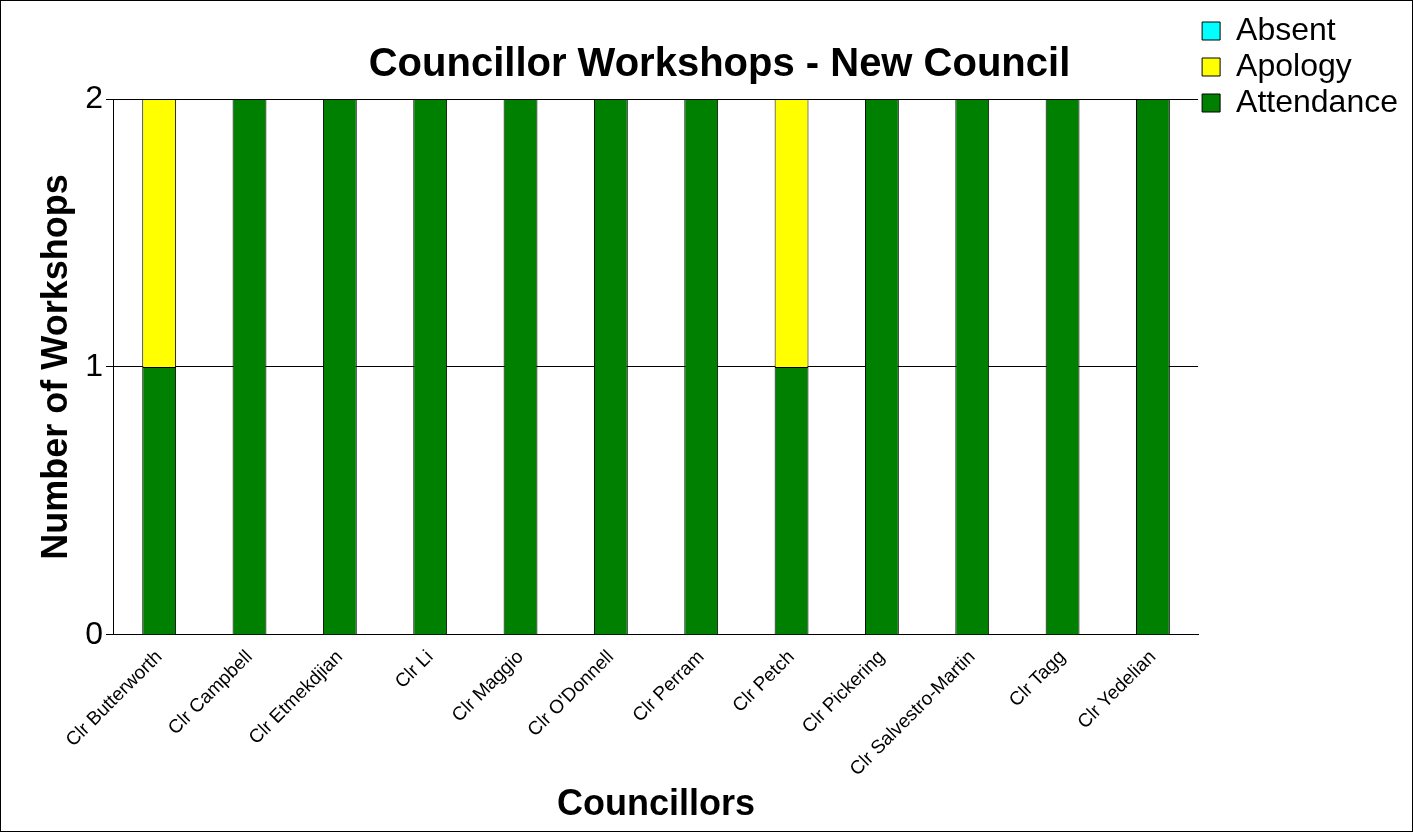 This screenshot has height=832, width=1413. I want to click on legend-label: Absent, so click(1286, 28).